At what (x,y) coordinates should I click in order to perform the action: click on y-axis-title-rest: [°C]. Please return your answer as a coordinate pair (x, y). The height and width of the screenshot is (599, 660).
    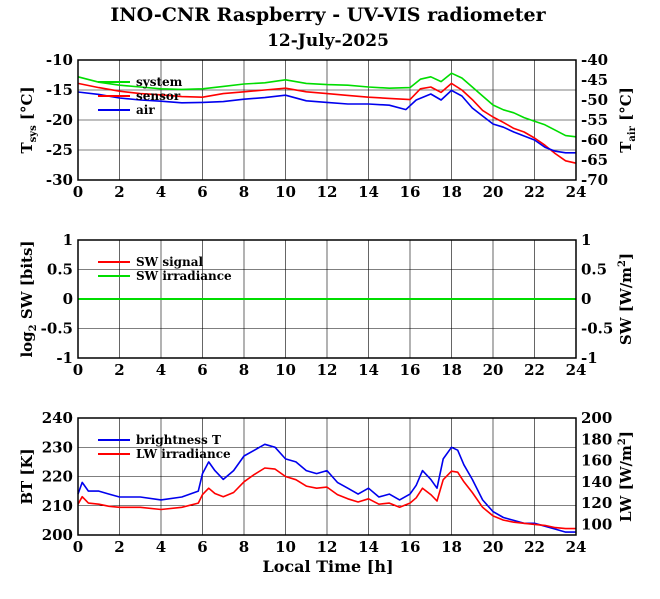
    Looking at the image, I should click on (27, 105).